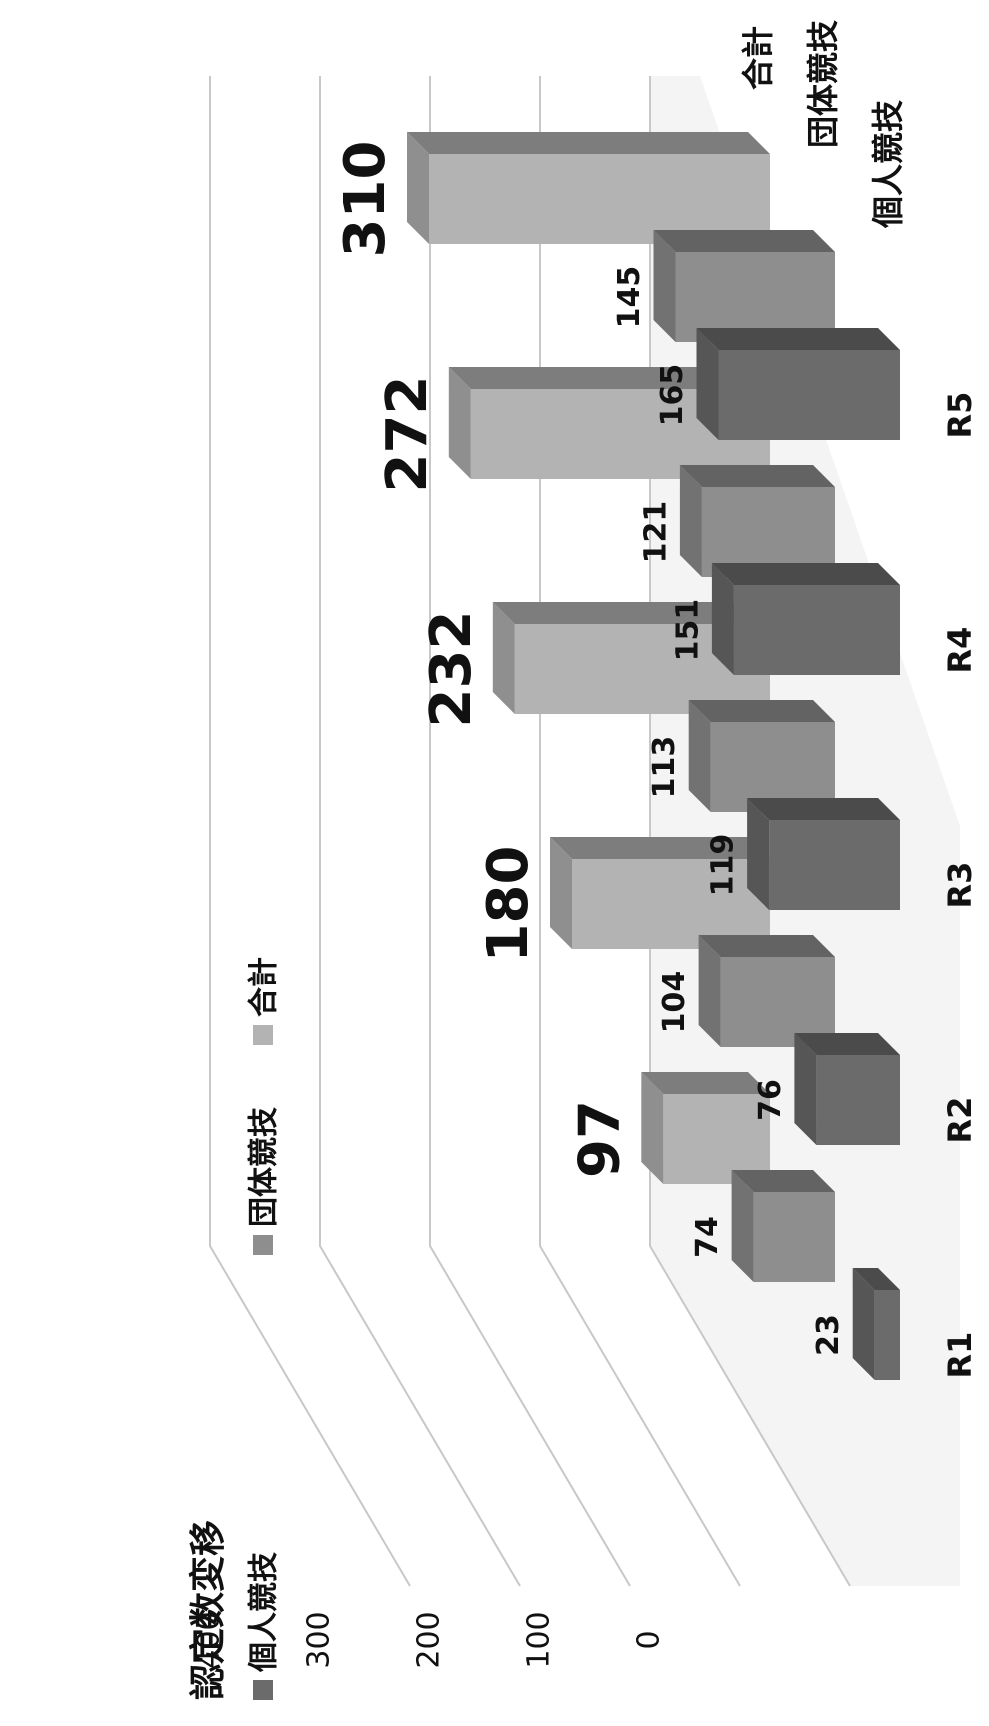 The height and width of the screenshot is (1726, 989). What do you see at coordinates (655, 532) in the screenshot?
I see `value-label: 121` at bounding box center [655, 532].